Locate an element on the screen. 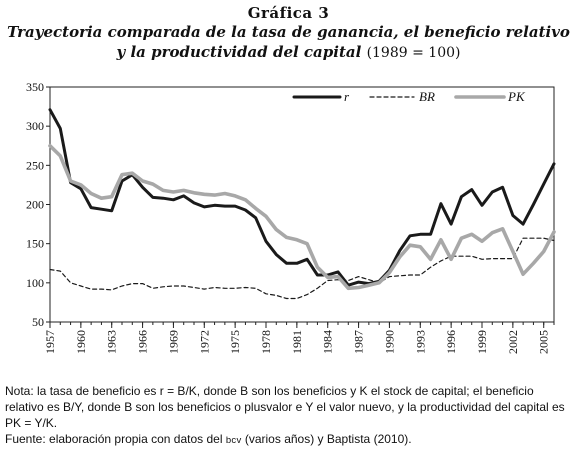 The width and height of the screenshot is (577, 450). legend: r BR PK is located at coordinates (409, 96).